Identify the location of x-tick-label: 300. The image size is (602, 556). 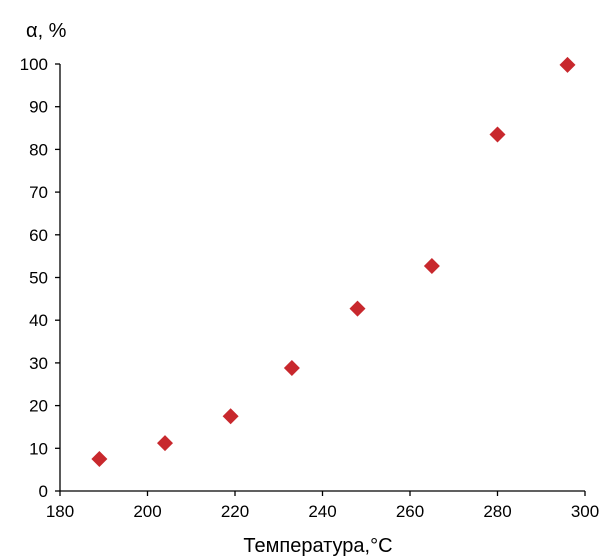
(585, 511).